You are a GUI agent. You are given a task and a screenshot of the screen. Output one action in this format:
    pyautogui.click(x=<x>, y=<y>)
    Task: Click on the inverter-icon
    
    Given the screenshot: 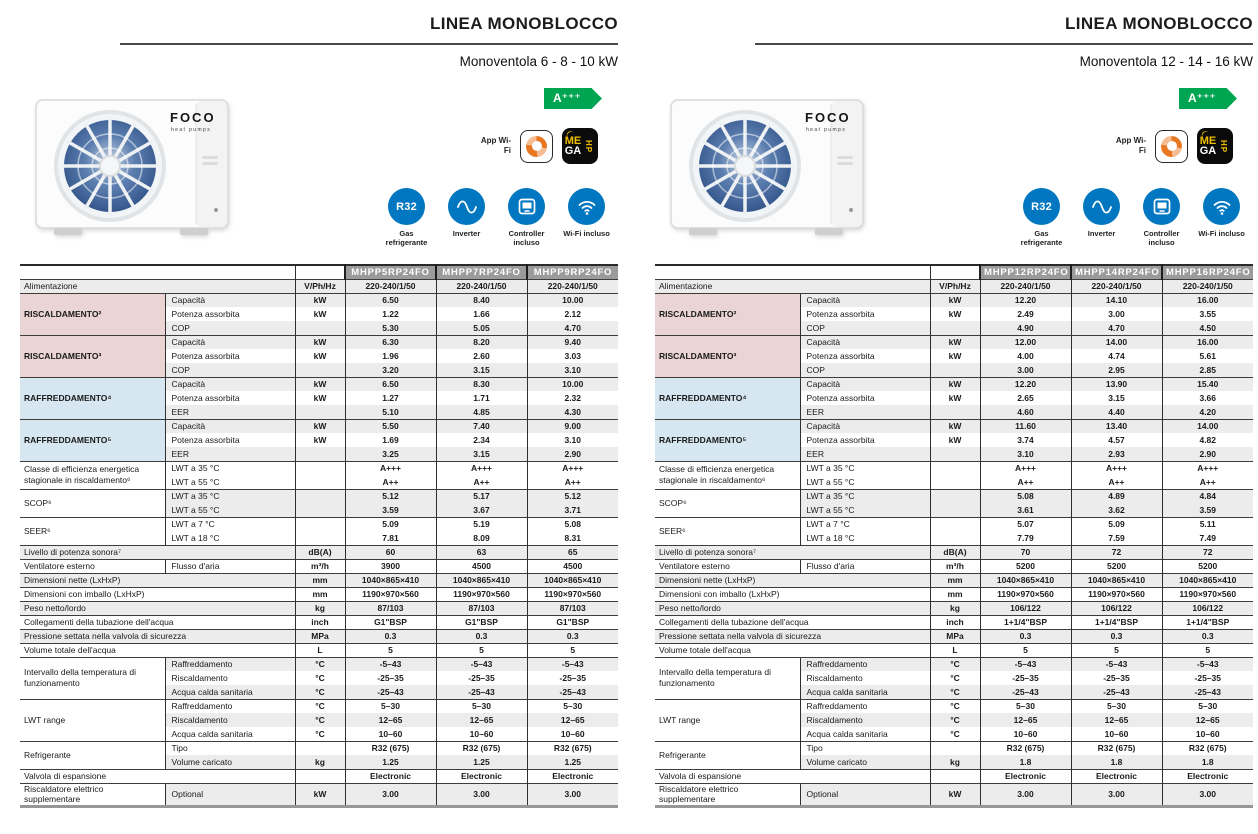 What is the action you would take?
    pyautogui.click(x=466, y=206)
    